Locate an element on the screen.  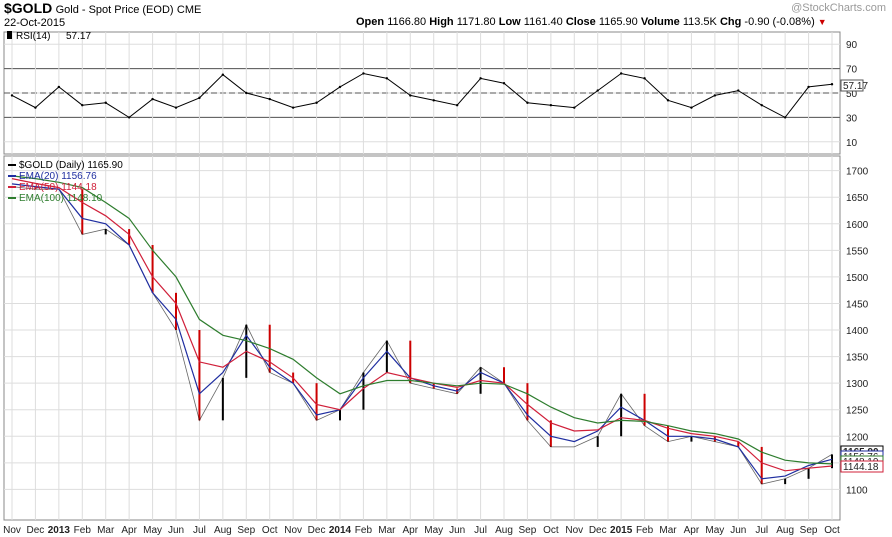
chg-value: -0.90 (-0.08%) is located at coordinates (779, 22).